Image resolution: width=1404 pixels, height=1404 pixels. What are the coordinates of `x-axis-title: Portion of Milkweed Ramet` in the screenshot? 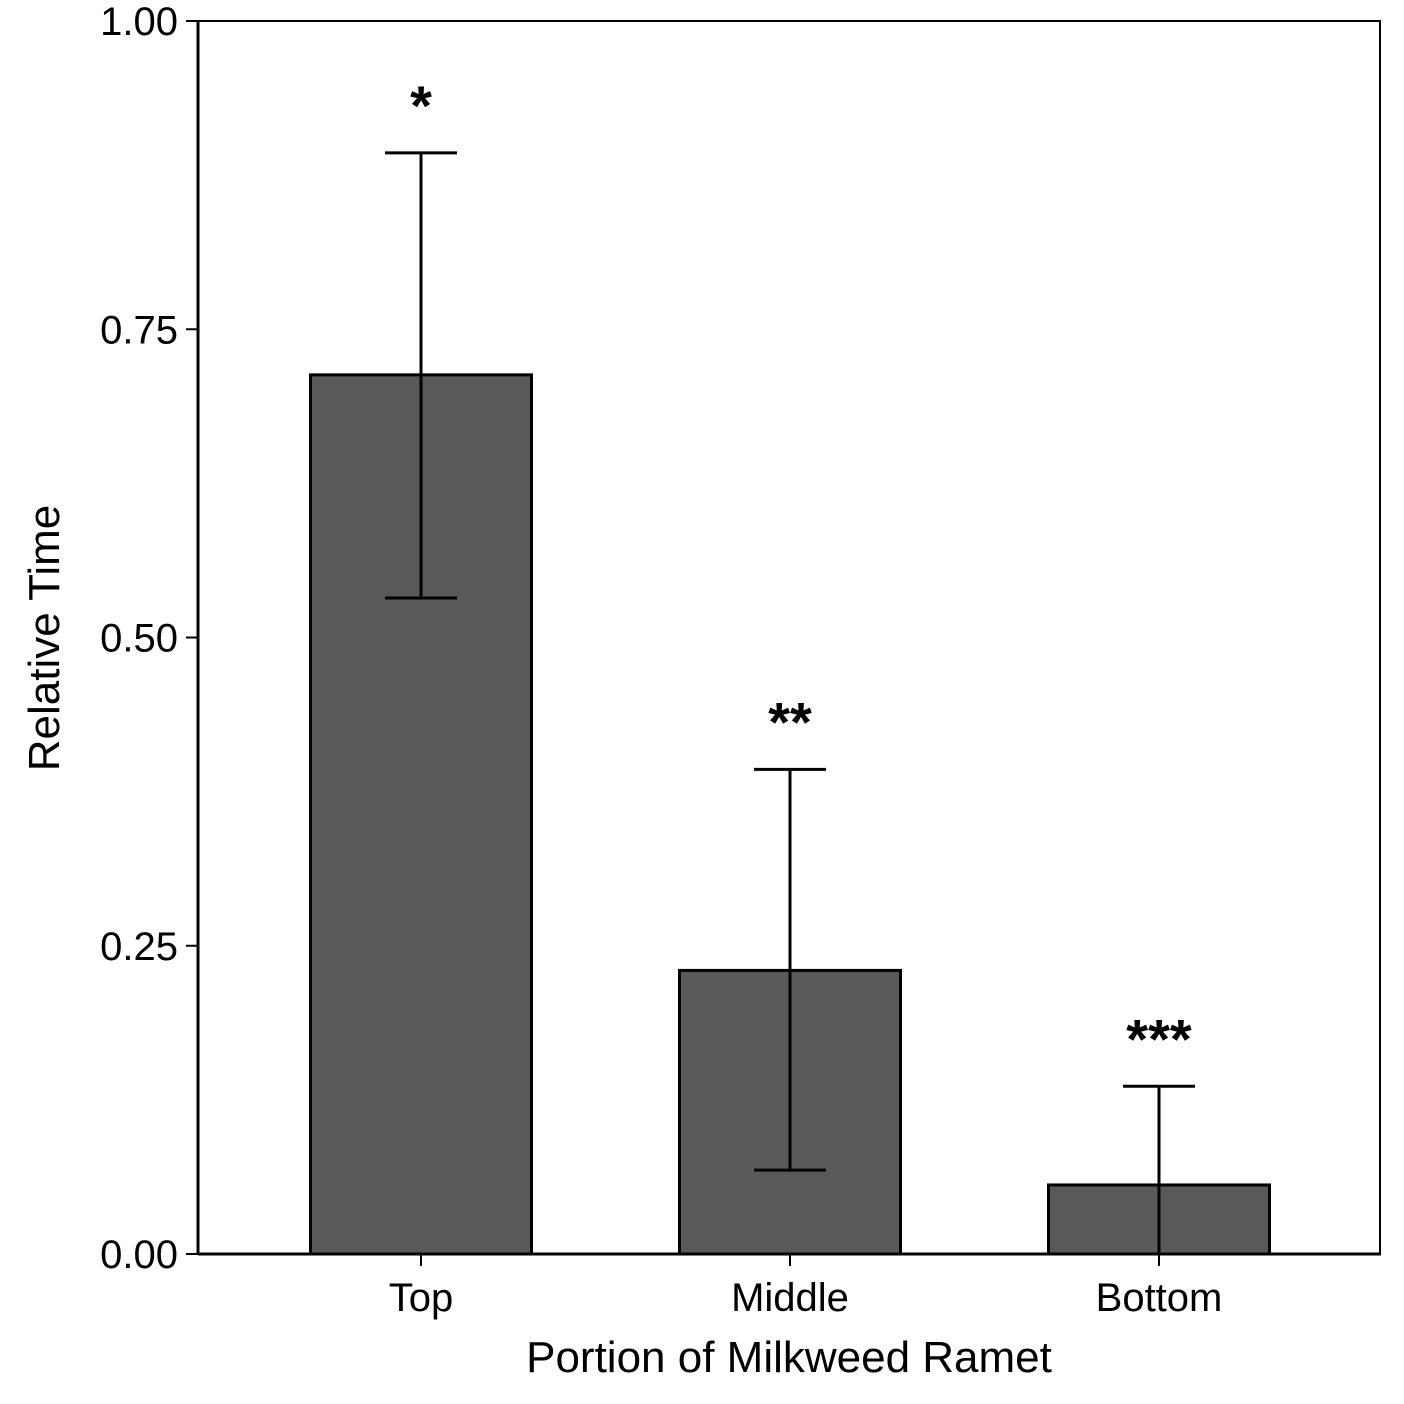 It's located at (789, 1357).